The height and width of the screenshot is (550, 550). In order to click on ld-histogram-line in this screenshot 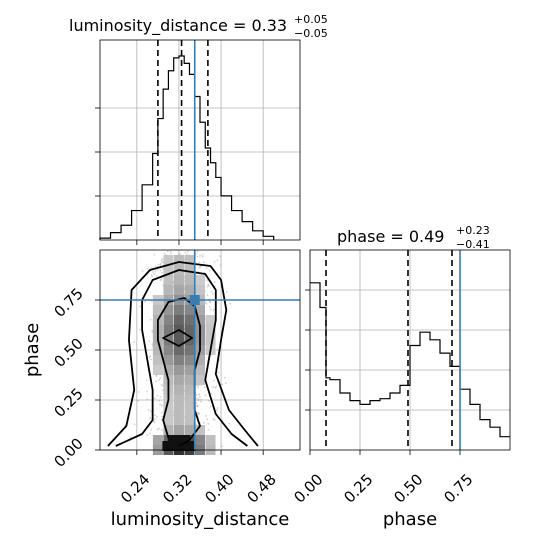, I will do `click(187, 147)`.